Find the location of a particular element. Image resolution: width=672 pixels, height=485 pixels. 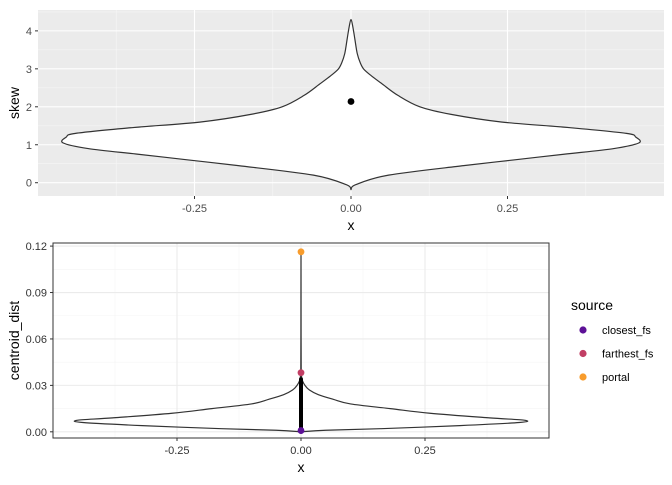

legend-title: source is located at coordinates (592, 305).